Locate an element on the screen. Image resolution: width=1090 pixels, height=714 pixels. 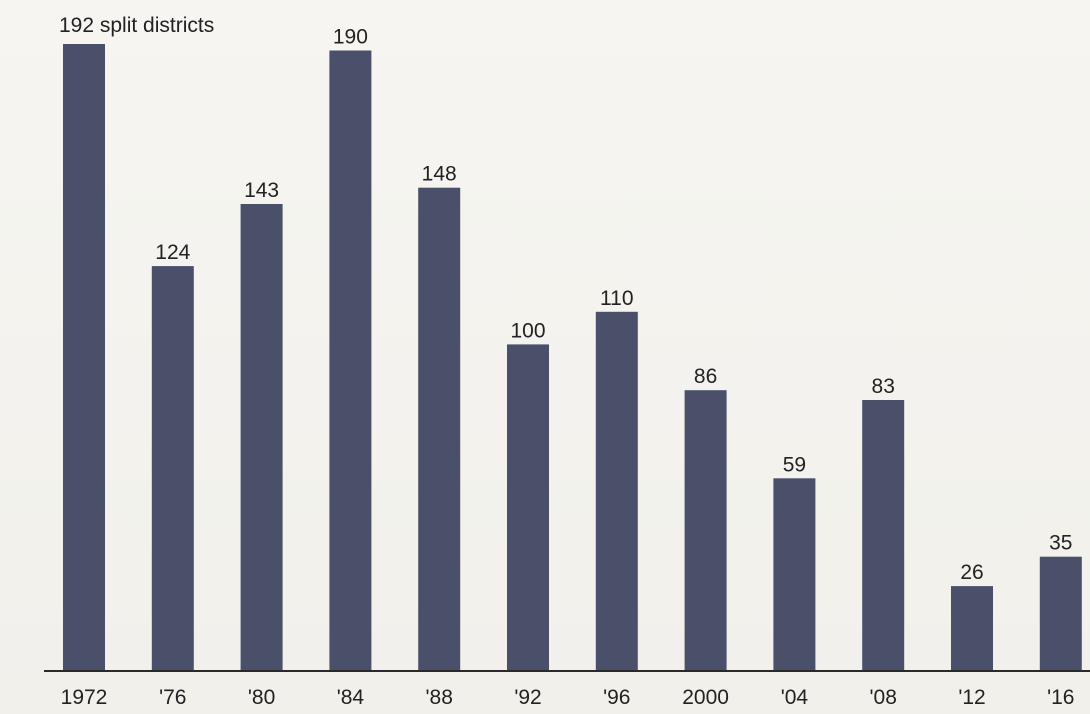
data-label-4: 148 is located at coordinates (439, 174).